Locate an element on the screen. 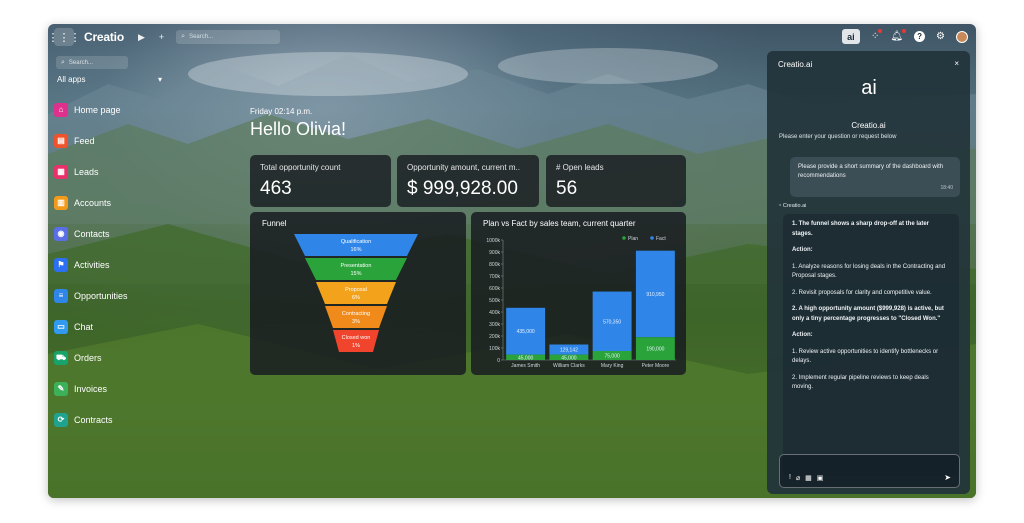 The image size is (1024, 523). sidebar-item-chat: ▭ Chat is located at coordinates (133, 326).